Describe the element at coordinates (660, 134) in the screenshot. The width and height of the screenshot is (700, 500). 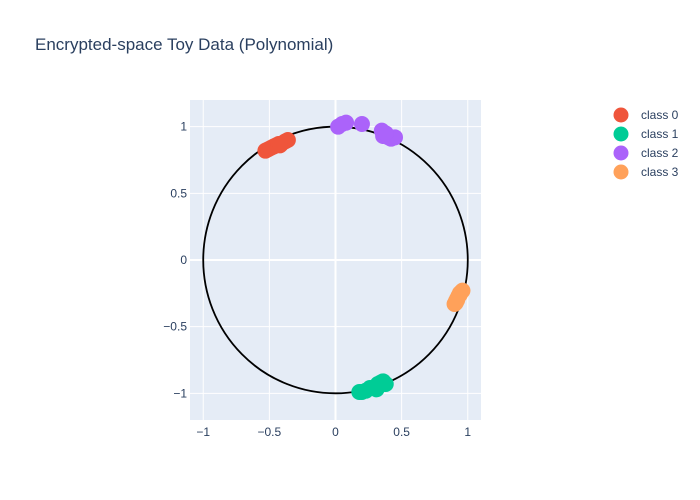
I see `legend-label: class 1` at that location.